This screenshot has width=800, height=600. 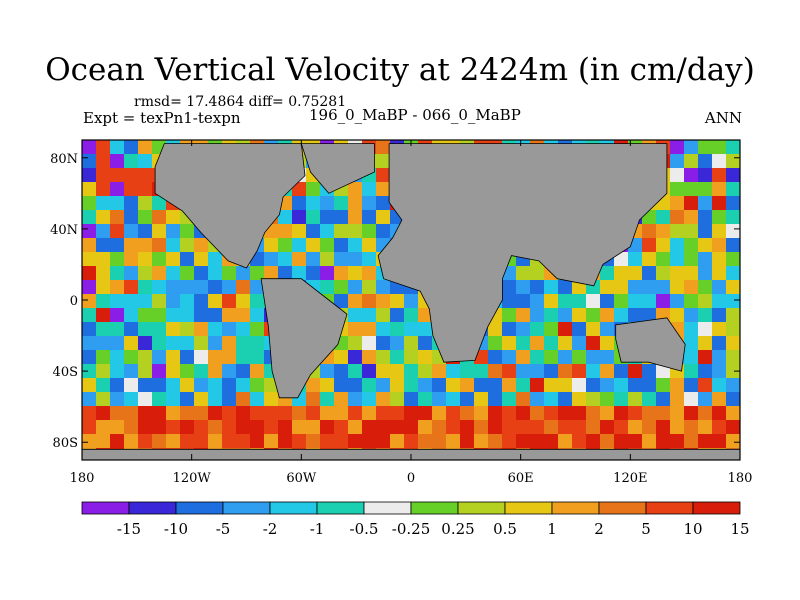 I want to click on lon-tick-label-0: 180, so click(x=82, y=478).